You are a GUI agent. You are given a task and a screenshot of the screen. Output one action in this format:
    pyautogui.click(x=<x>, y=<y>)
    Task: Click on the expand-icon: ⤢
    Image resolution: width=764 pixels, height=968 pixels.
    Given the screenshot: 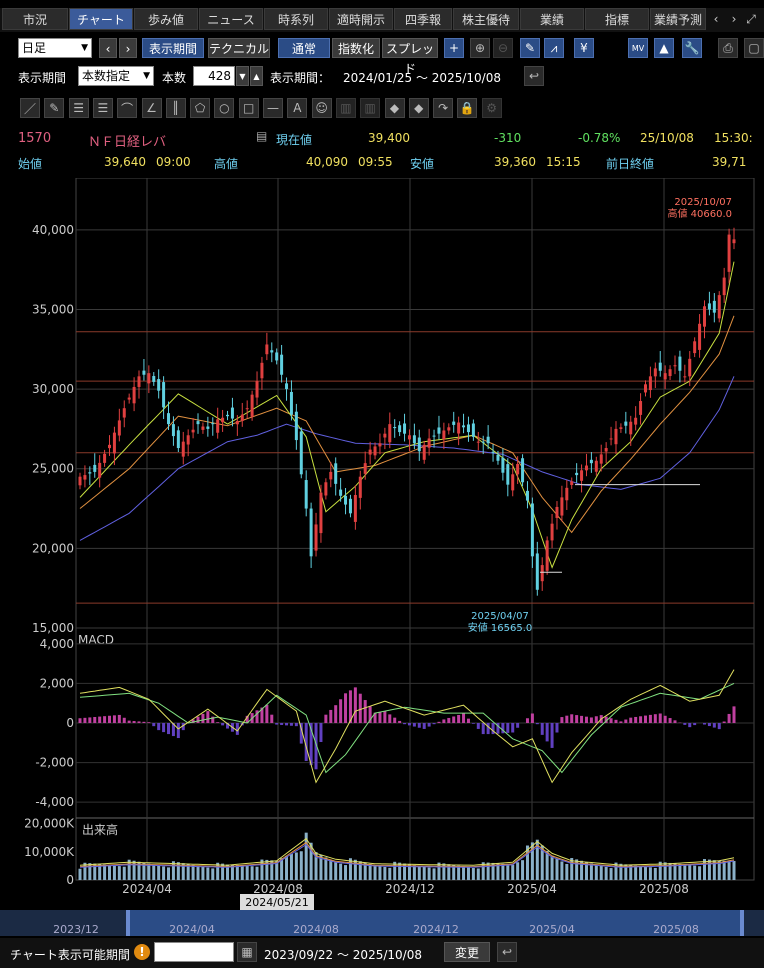 What is the action you would take?
    pyautogui.click(x=751, y=19)
    